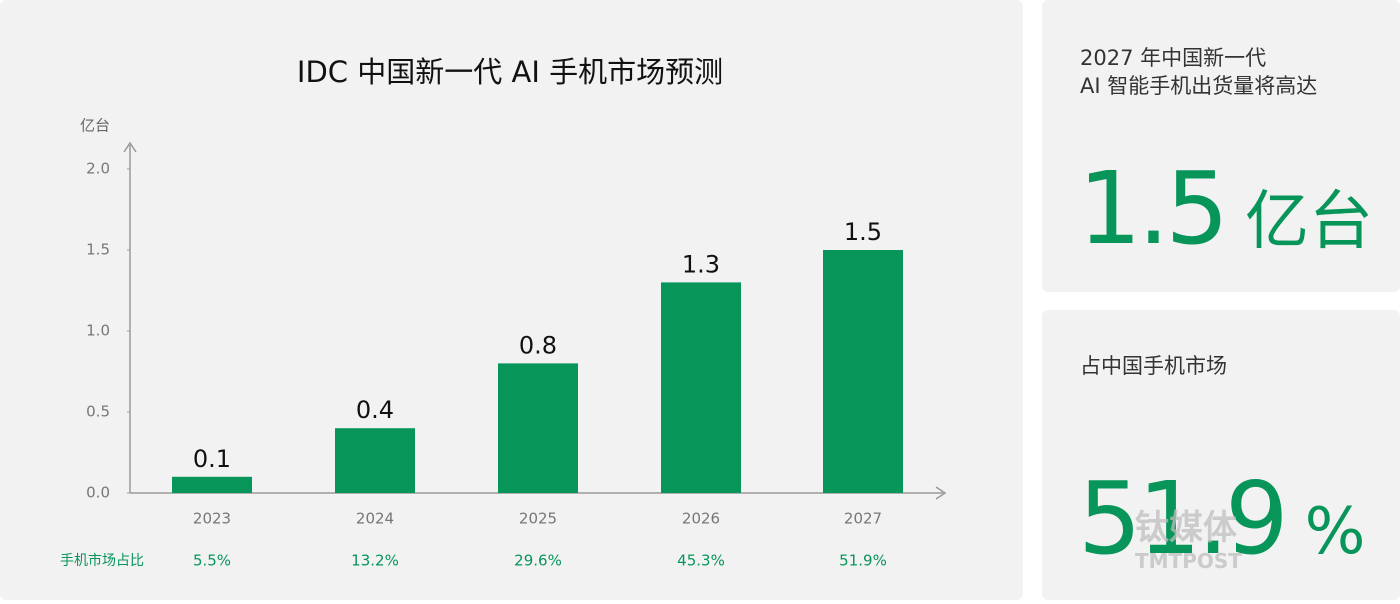  Describe the element at coordinates (863, 232) in the screenshot. I see `data-label: 1.5` at that location.